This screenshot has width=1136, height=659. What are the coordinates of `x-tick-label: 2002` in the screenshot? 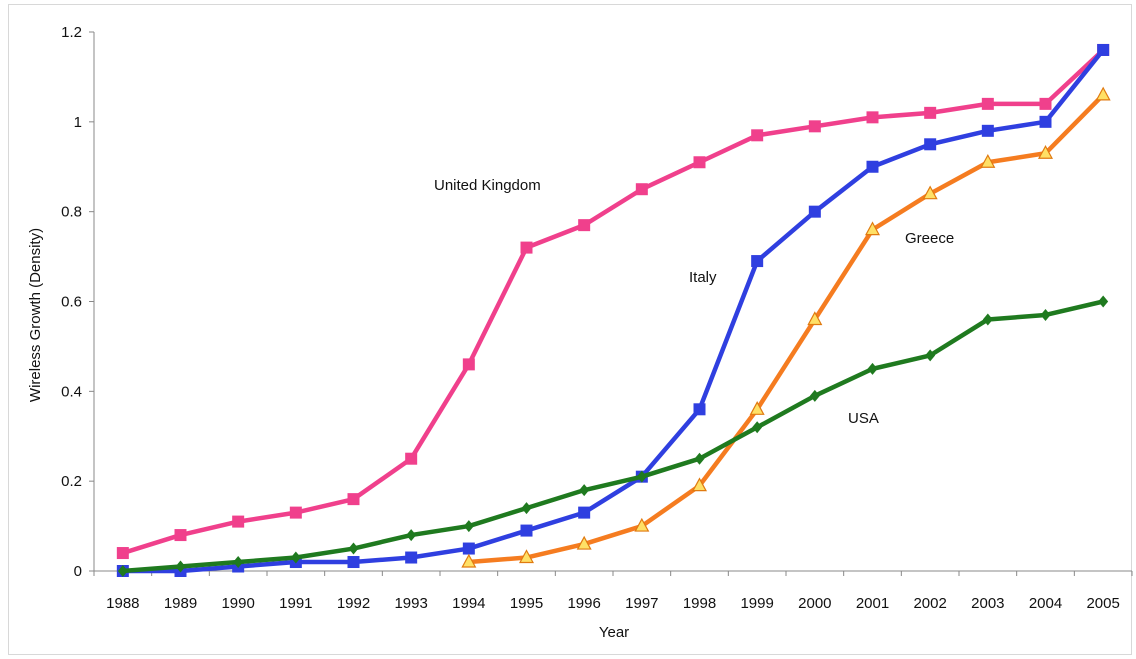 It's located at (929, 603).